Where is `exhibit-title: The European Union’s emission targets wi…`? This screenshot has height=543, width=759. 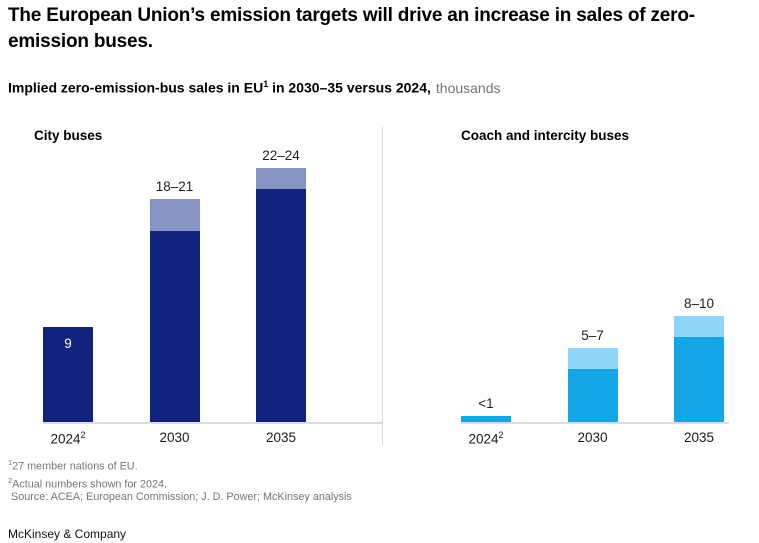
exhibit-title: The European Union’s emission targets wi… is located at coordinates (351, 28).